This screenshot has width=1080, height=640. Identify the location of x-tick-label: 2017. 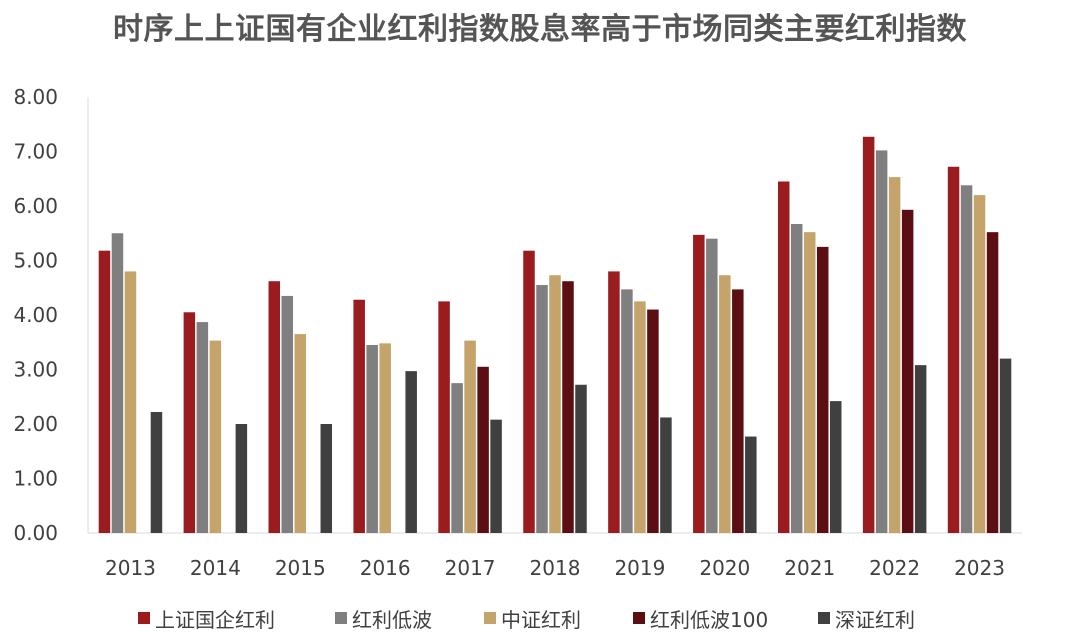
(470, 568).